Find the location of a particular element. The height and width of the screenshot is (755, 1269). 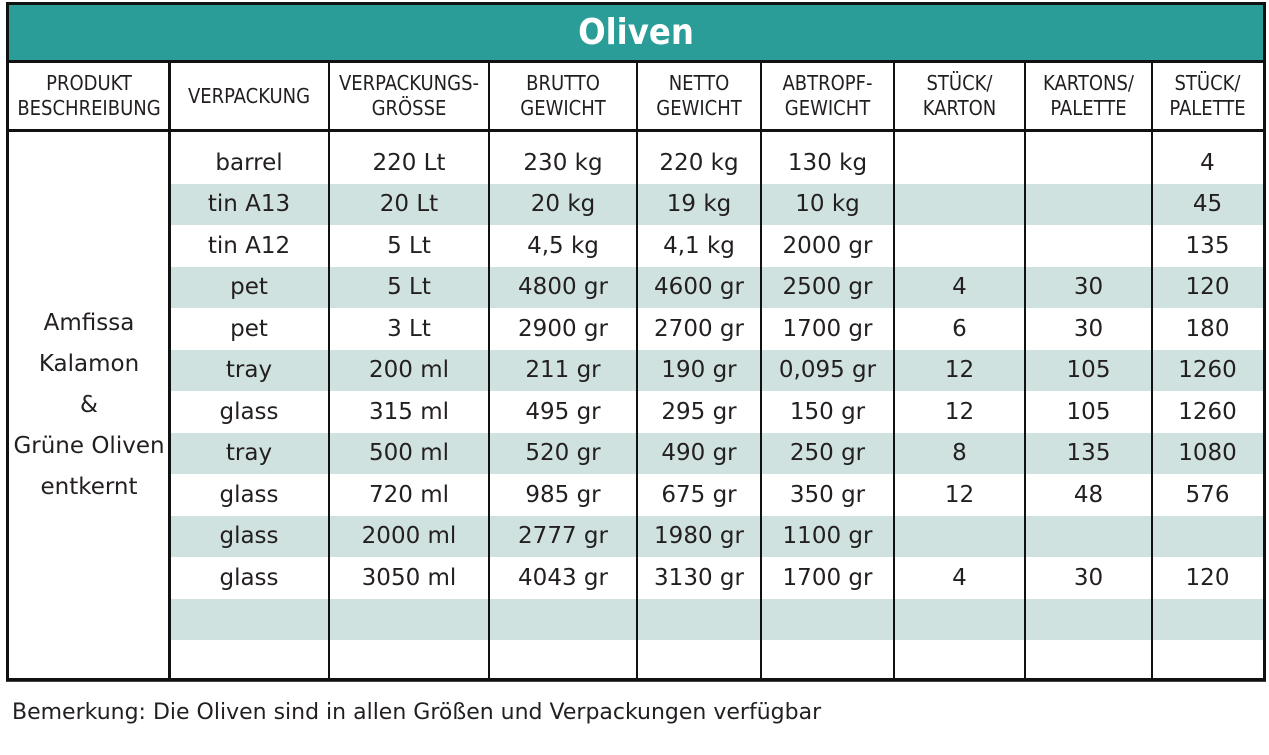

table-row: glass 315 ml 495 gr 295 gr 150 gr 12 105 1260 is located at coordinates (636, 411).